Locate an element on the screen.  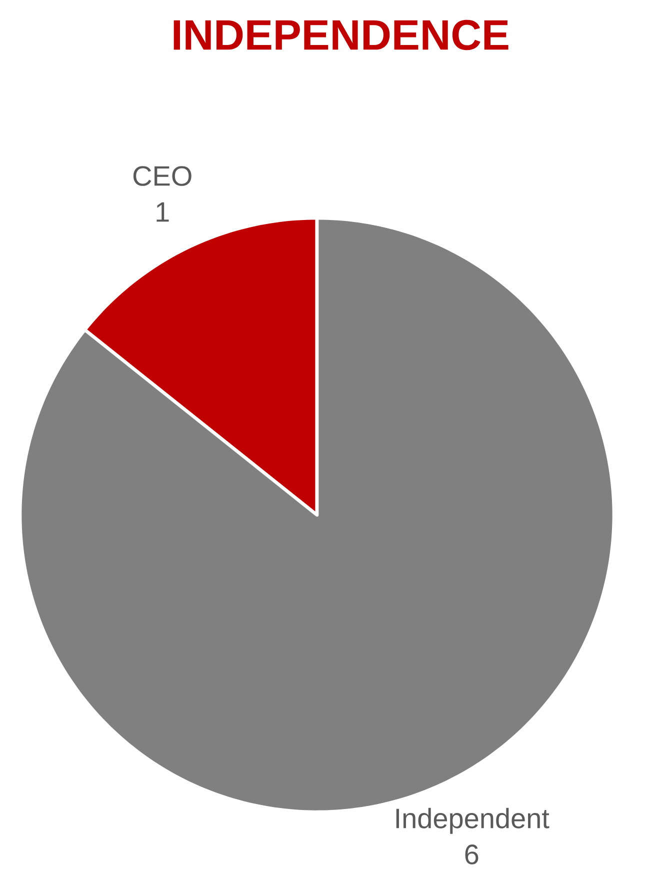
chart-title: INDEPENDENCE is located at coordinates (341, 35).